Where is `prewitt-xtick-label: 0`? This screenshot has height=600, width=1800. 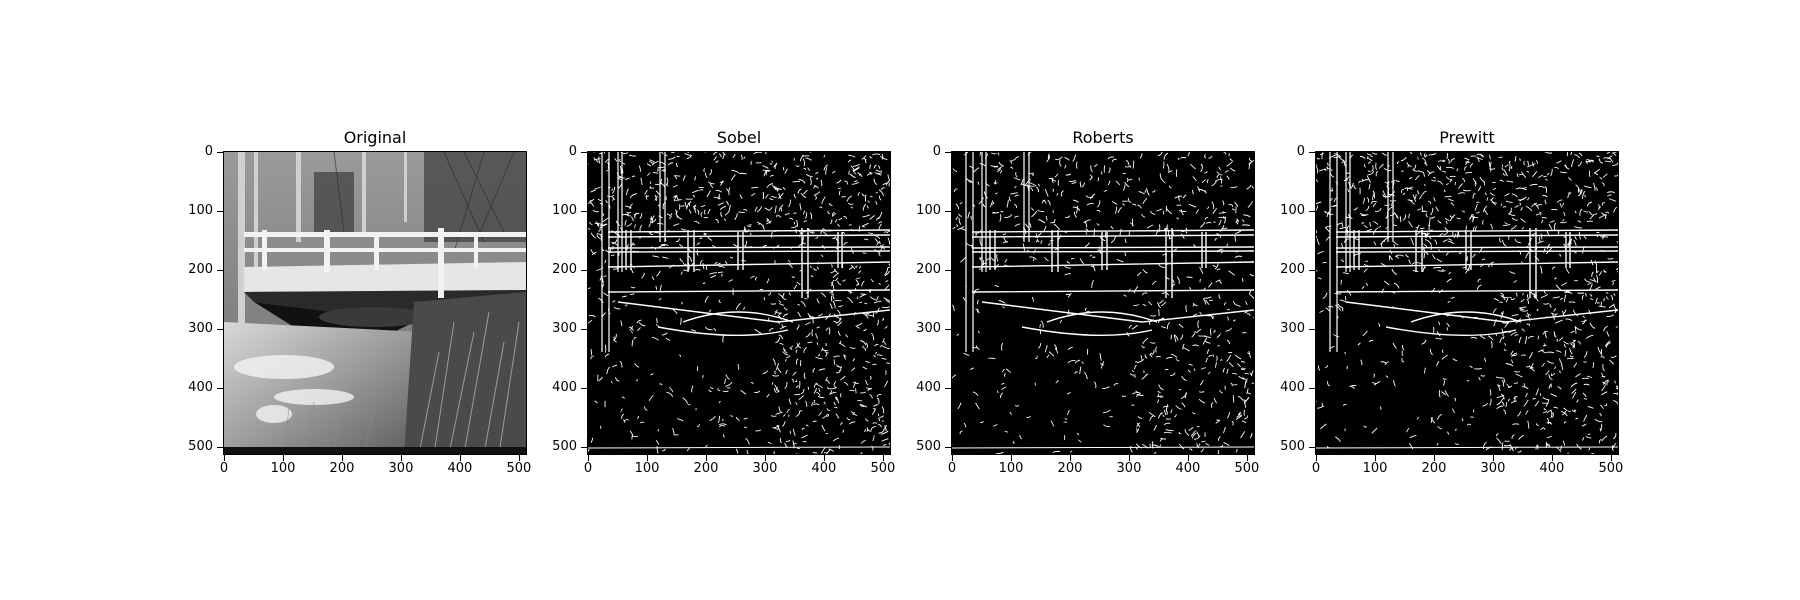 prewitt-xtick-label: 0 is located at coordinates (1316, 468).